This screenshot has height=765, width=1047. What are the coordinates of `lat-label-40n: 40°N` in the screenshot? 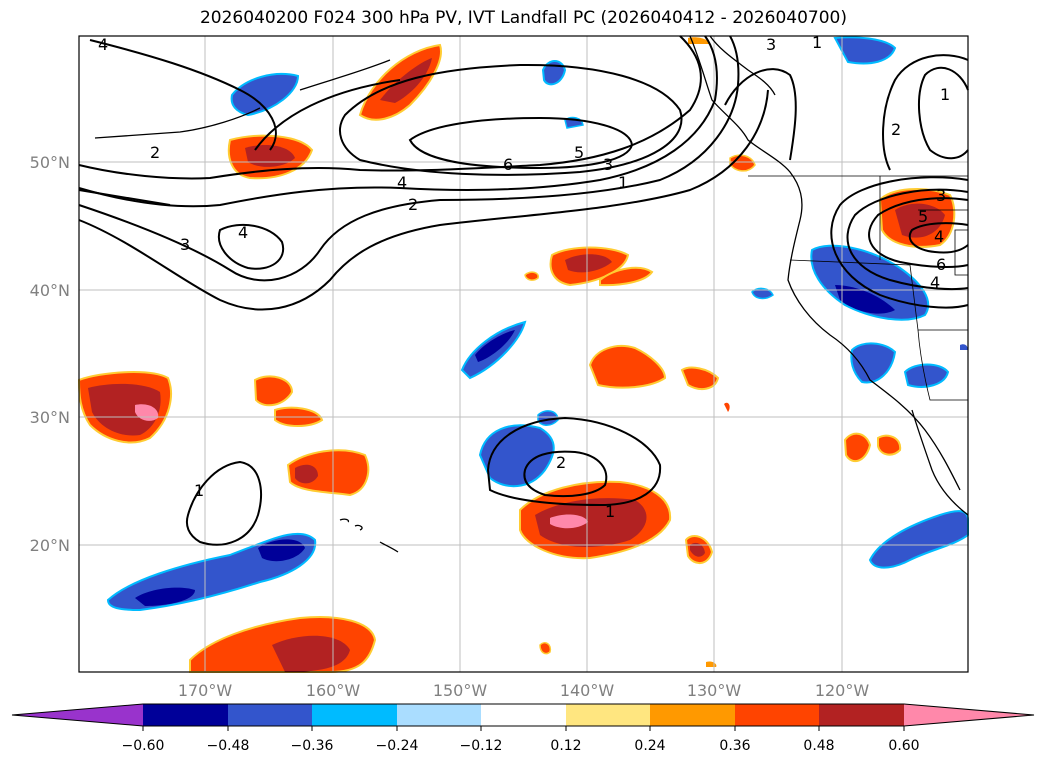 It's located at (50, 290).